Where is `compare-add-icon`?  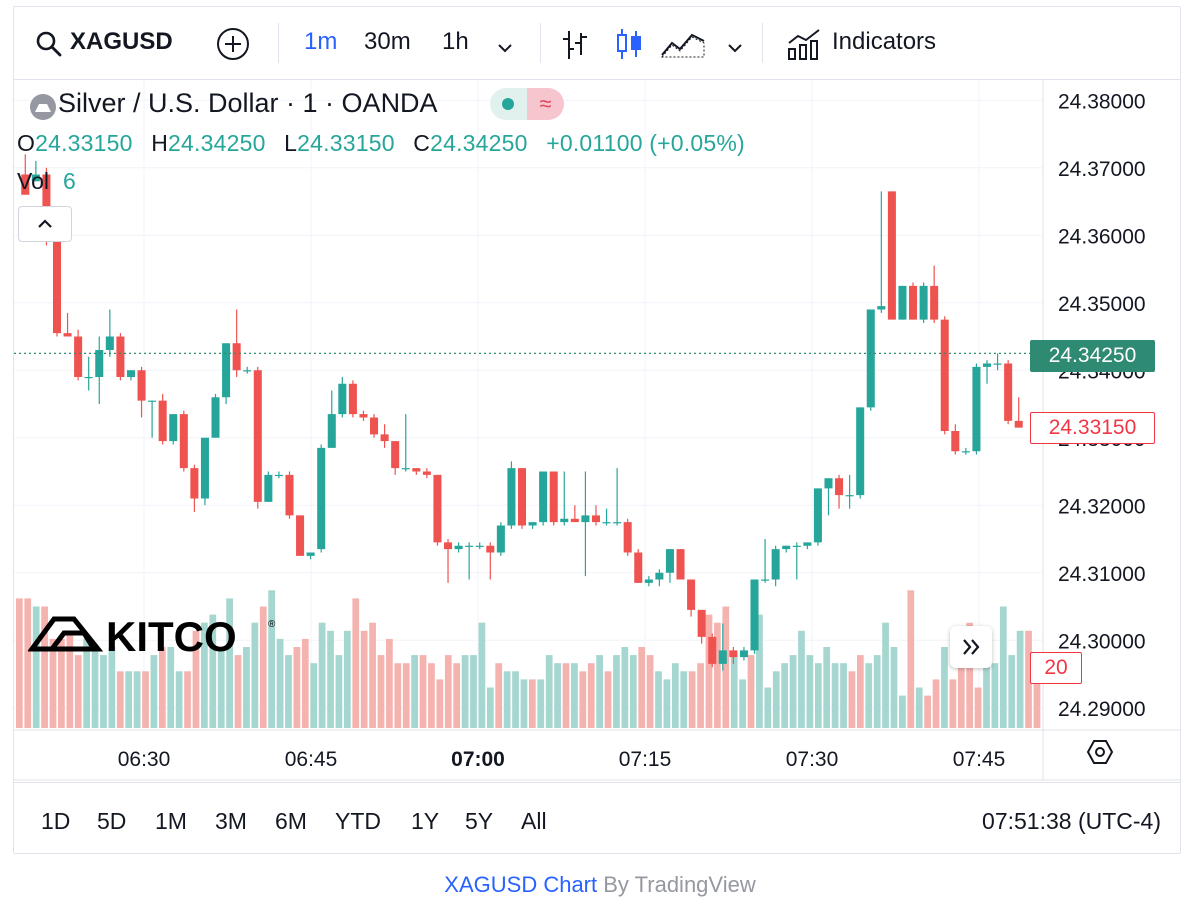
compare-add-icon is located at coordinates (233, 48).